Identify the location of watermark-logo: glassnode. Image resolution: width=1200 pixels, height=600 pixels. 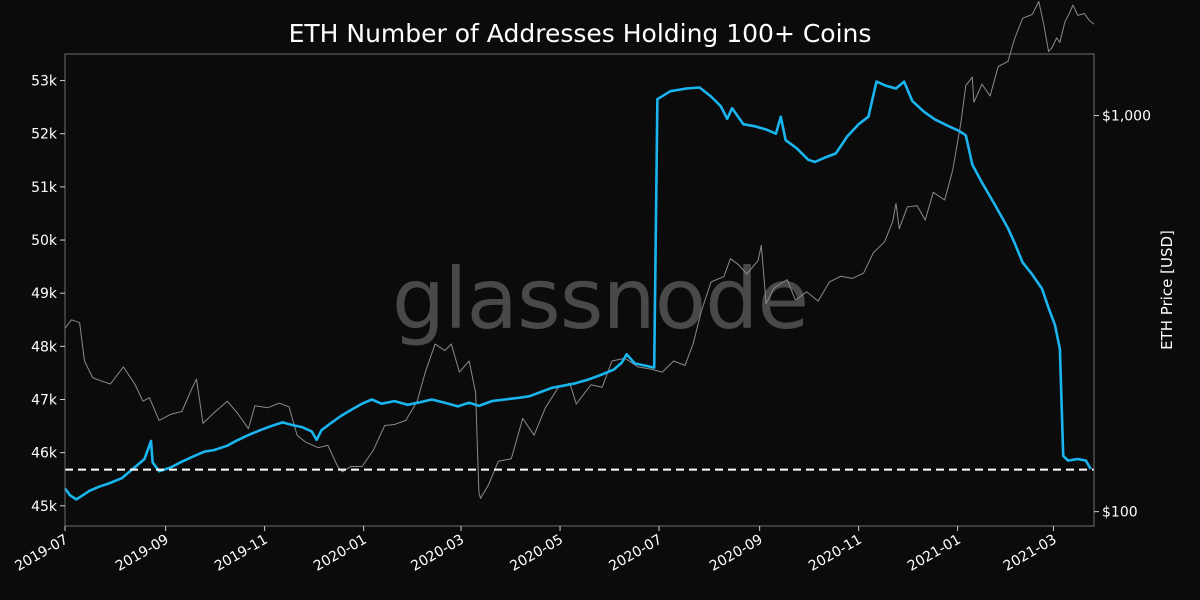
(600, 299).